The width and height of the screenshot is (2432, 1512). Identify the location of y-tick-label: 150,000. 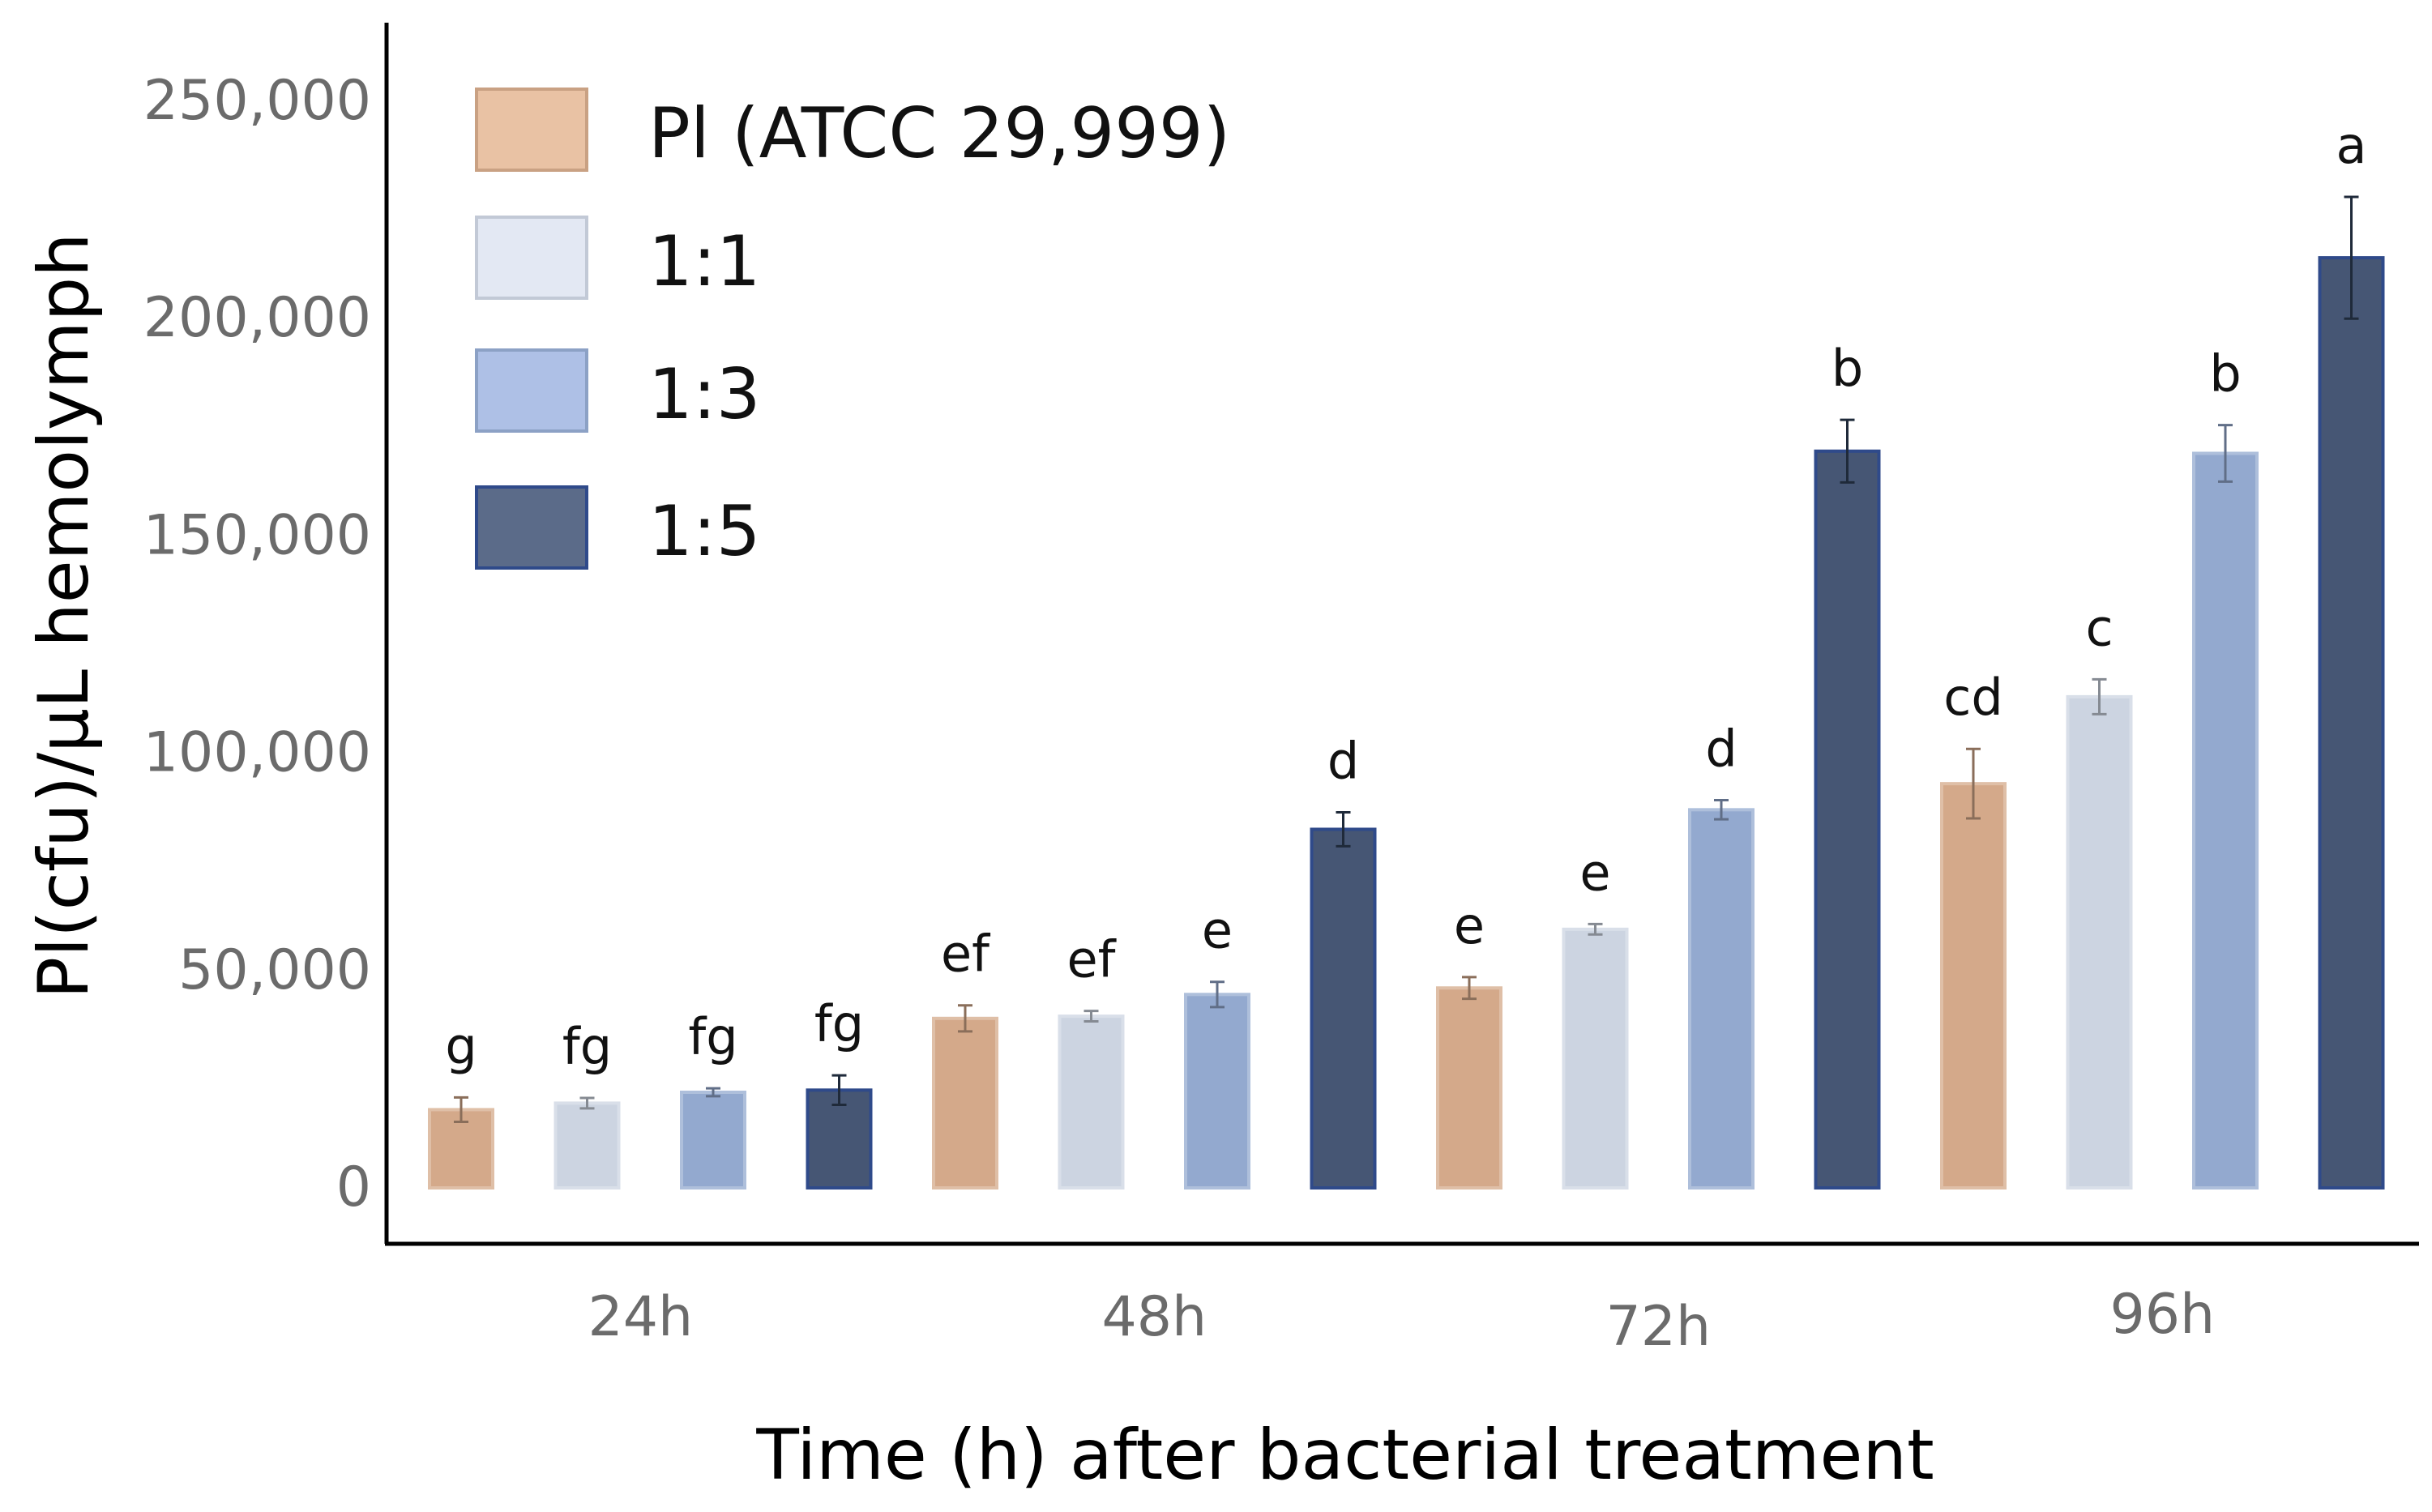
(257, 535).